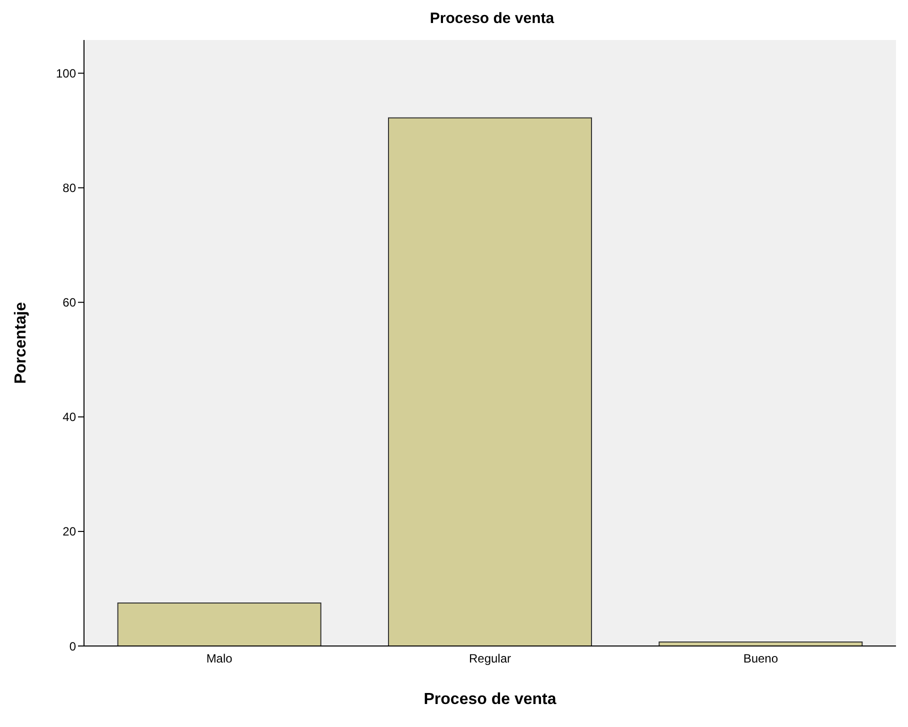  Describe the element at coordinates (69, 531) in the screenshot. I see `y-tick-label: 20` at that location.